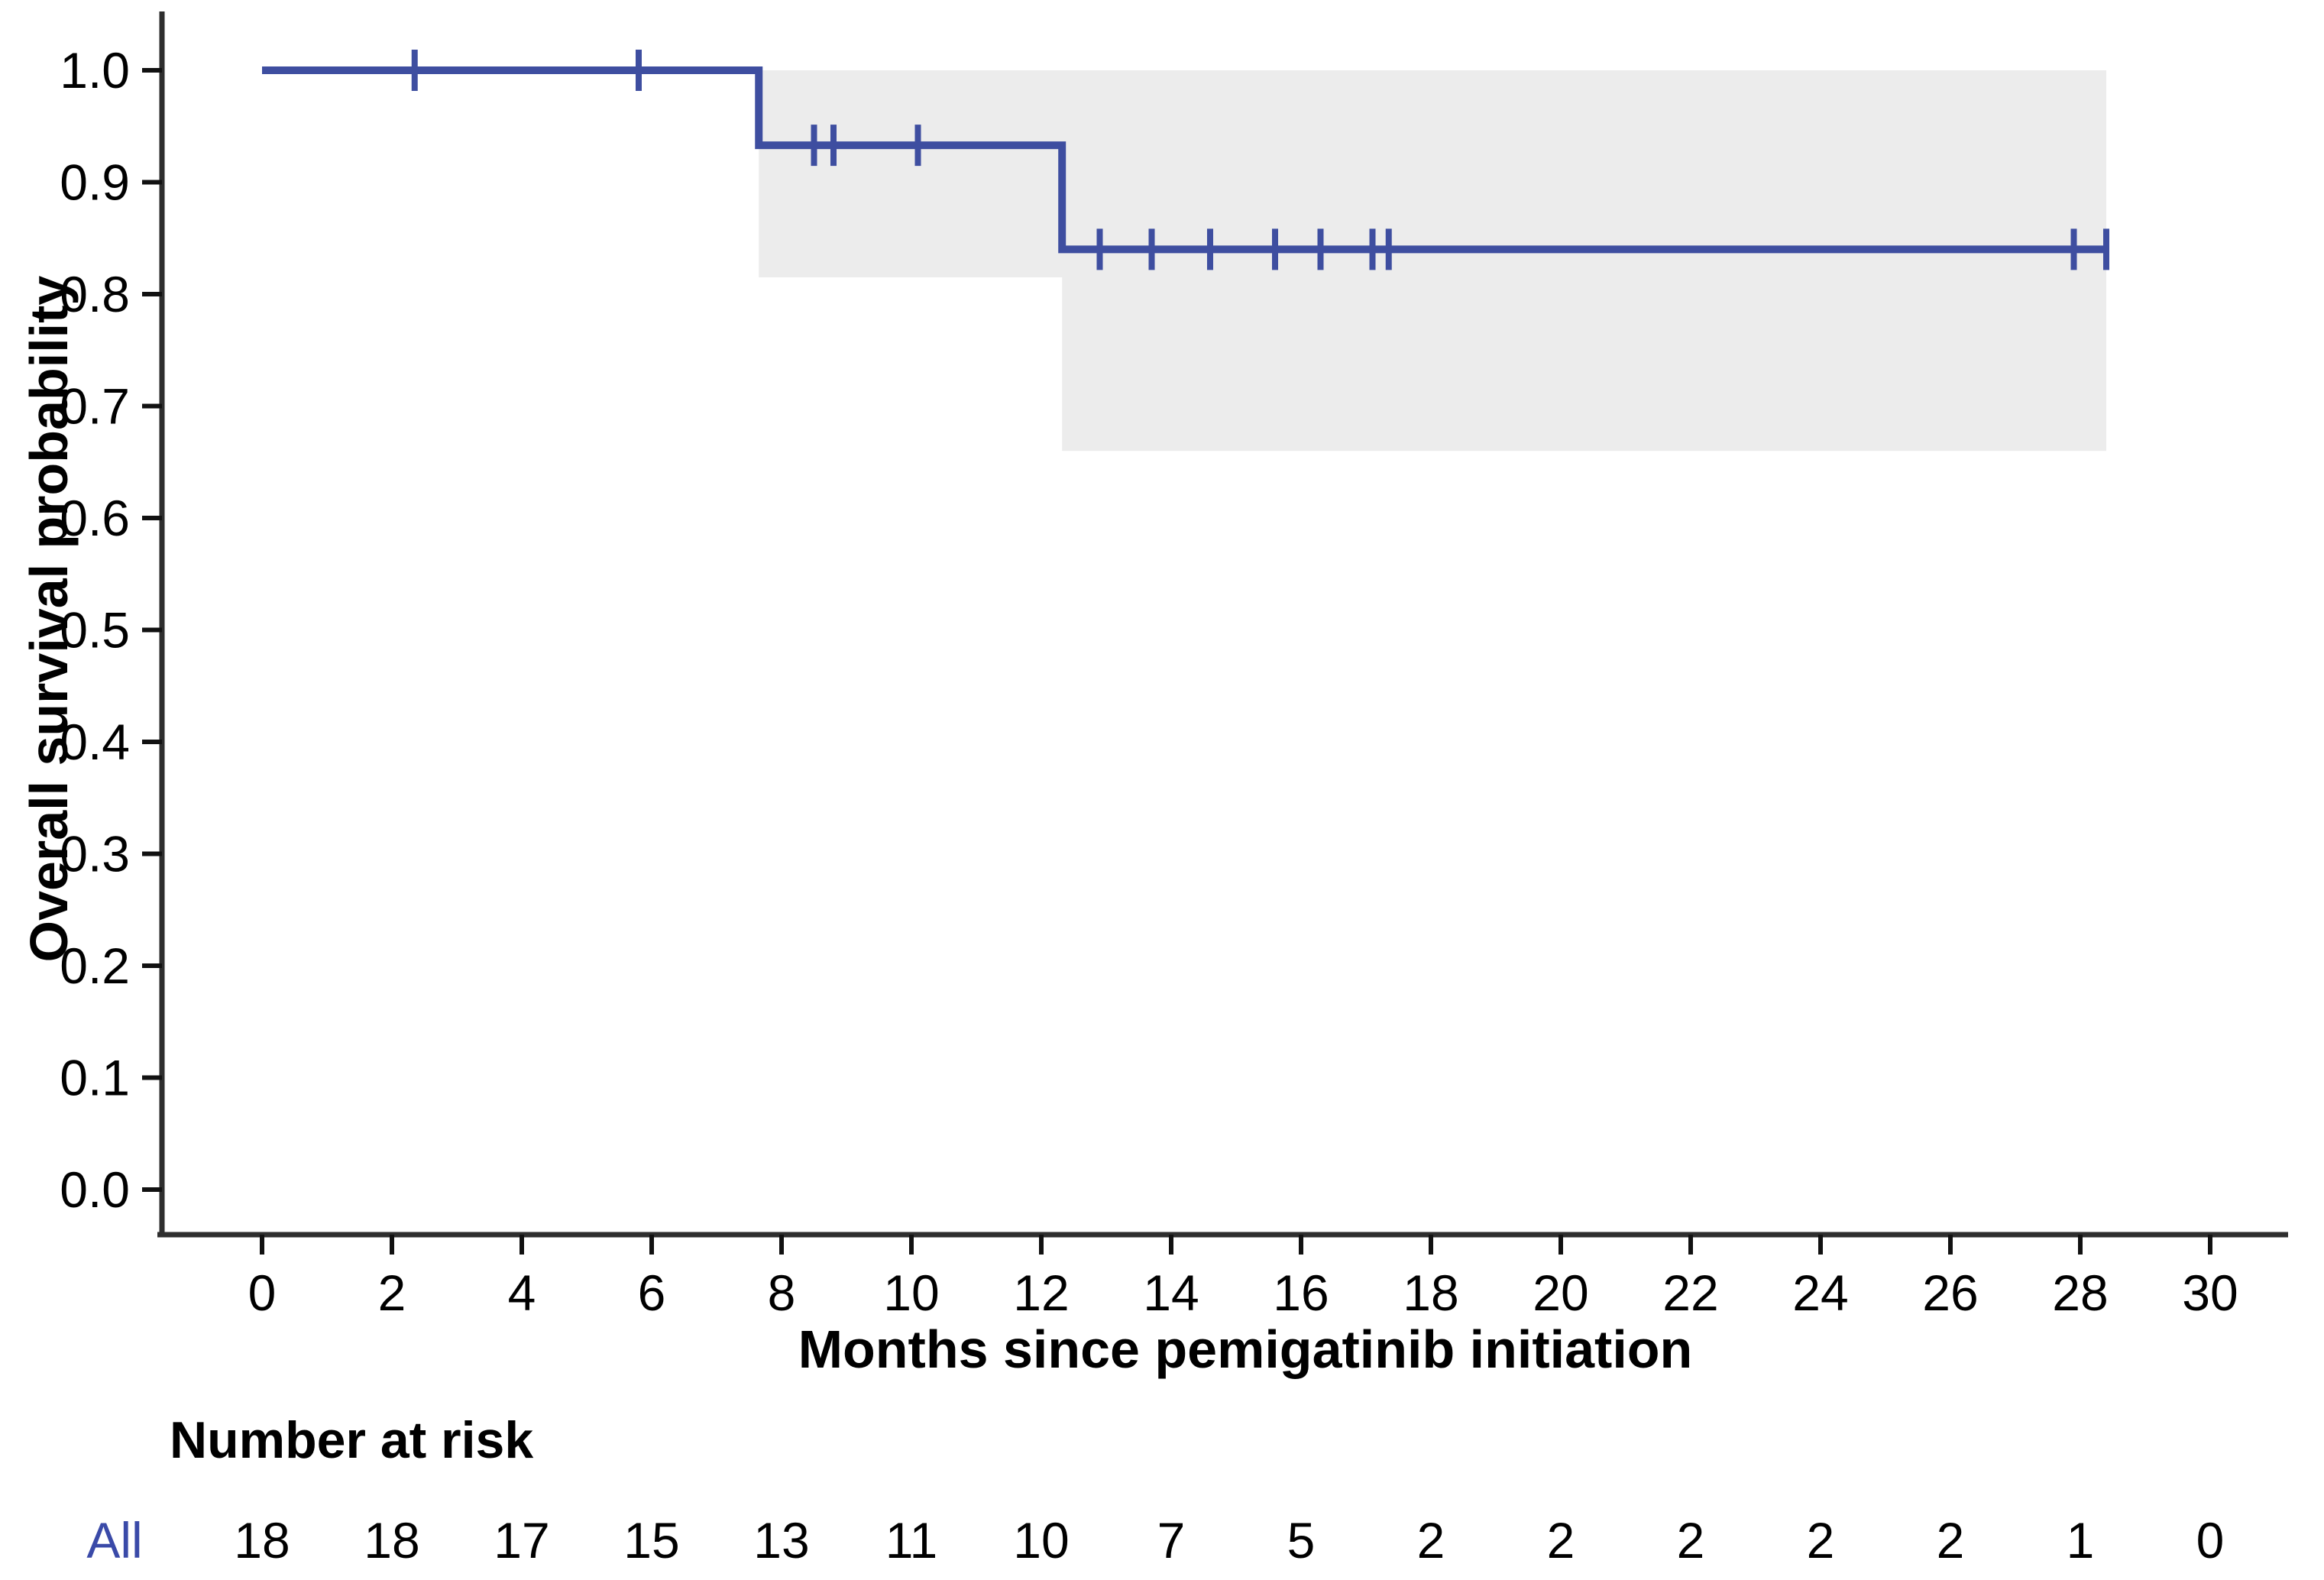 This screenshot has height=1580, width=2324. What do you see at coordinates (95, 1189) in the screenshot?
I see `y-tick-label: 0.0` at bounding box center [95, 1189].